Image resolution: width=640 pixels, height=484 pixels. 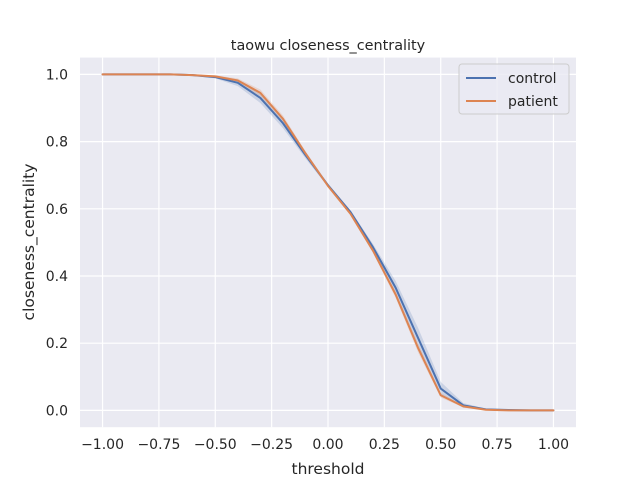 I want to click on y-axis-ticks: 0.0 0.2 0.4 0.6 0.8 1.0, so click(x=57, y=243).